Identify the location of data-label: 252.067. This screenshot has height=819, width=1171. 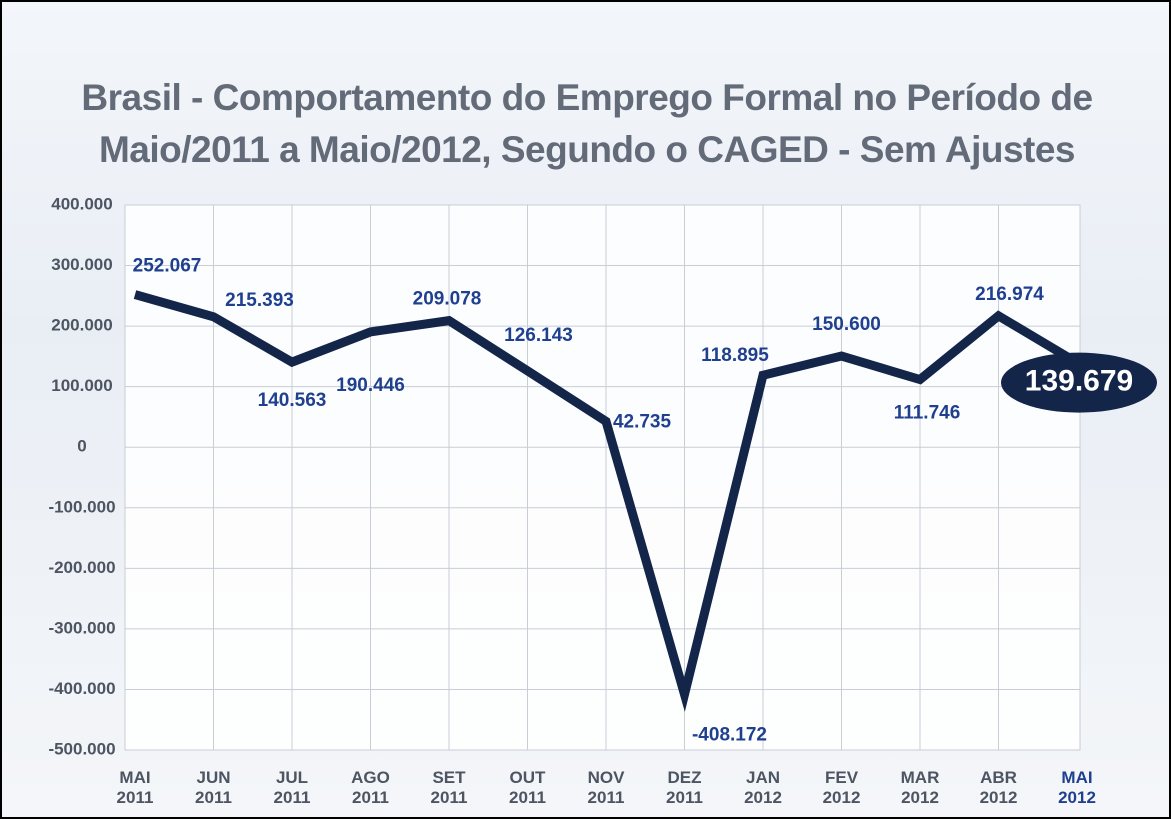
(167, 266).